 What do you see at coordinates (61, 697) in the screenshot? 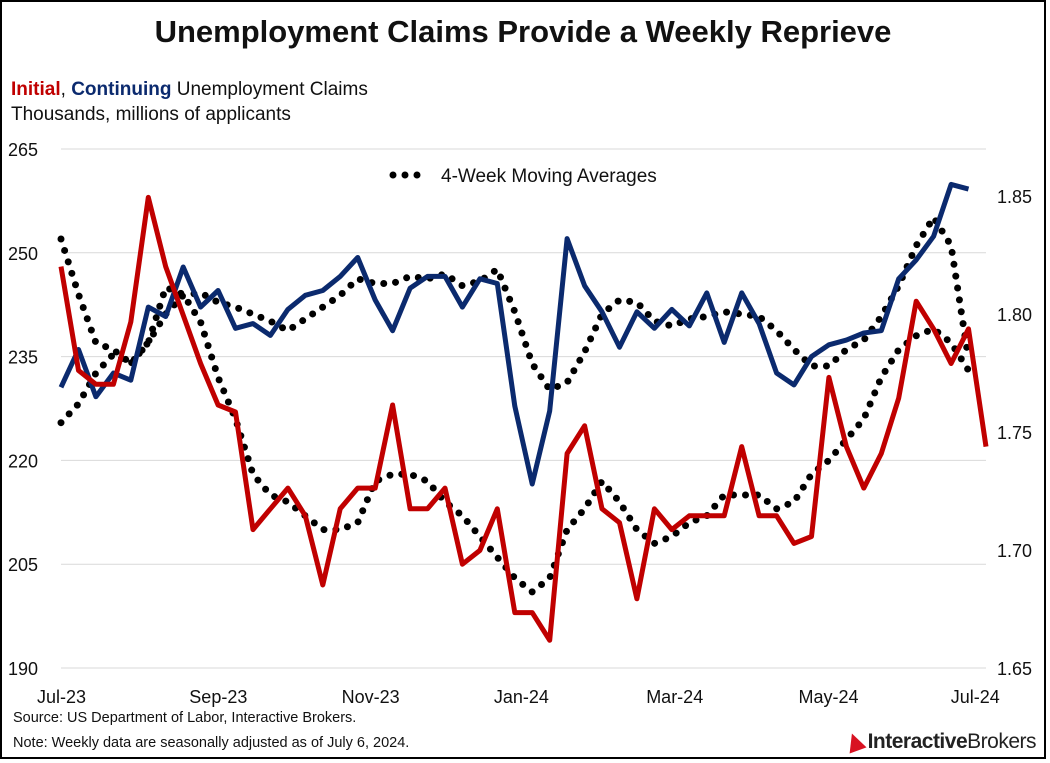
I see `x-tick-label: Jul-23` at bounding box center [61, 697].